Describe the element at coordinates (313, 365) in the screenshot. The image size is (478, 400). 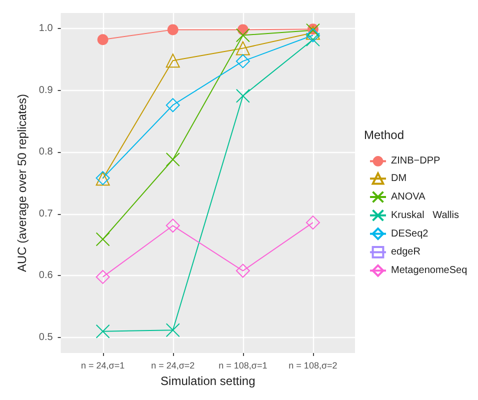
I see `x-tick-label: n = 108,σ=2` at that location.